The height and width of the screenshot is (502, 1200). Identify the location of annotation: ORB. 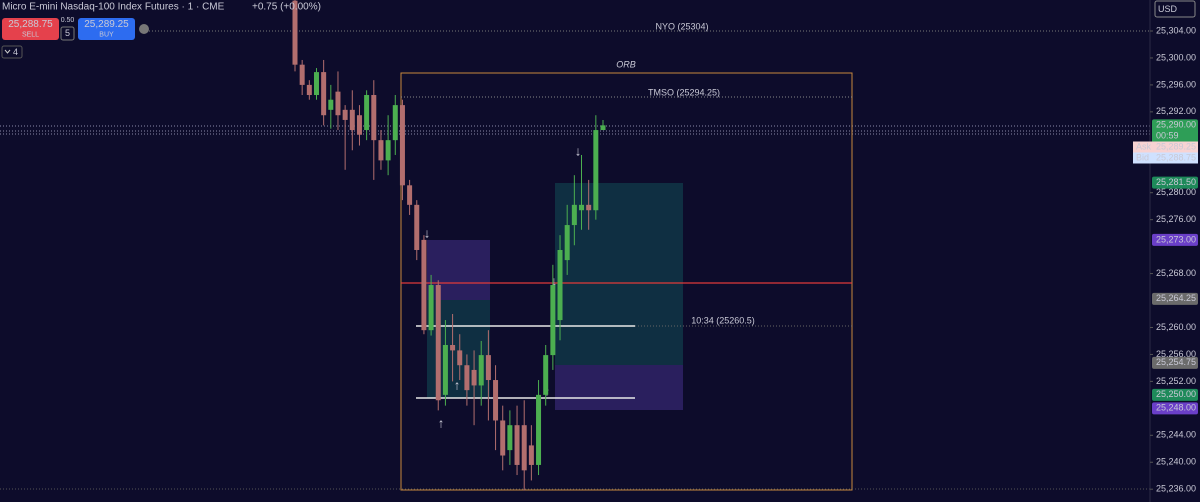
(626, 64).